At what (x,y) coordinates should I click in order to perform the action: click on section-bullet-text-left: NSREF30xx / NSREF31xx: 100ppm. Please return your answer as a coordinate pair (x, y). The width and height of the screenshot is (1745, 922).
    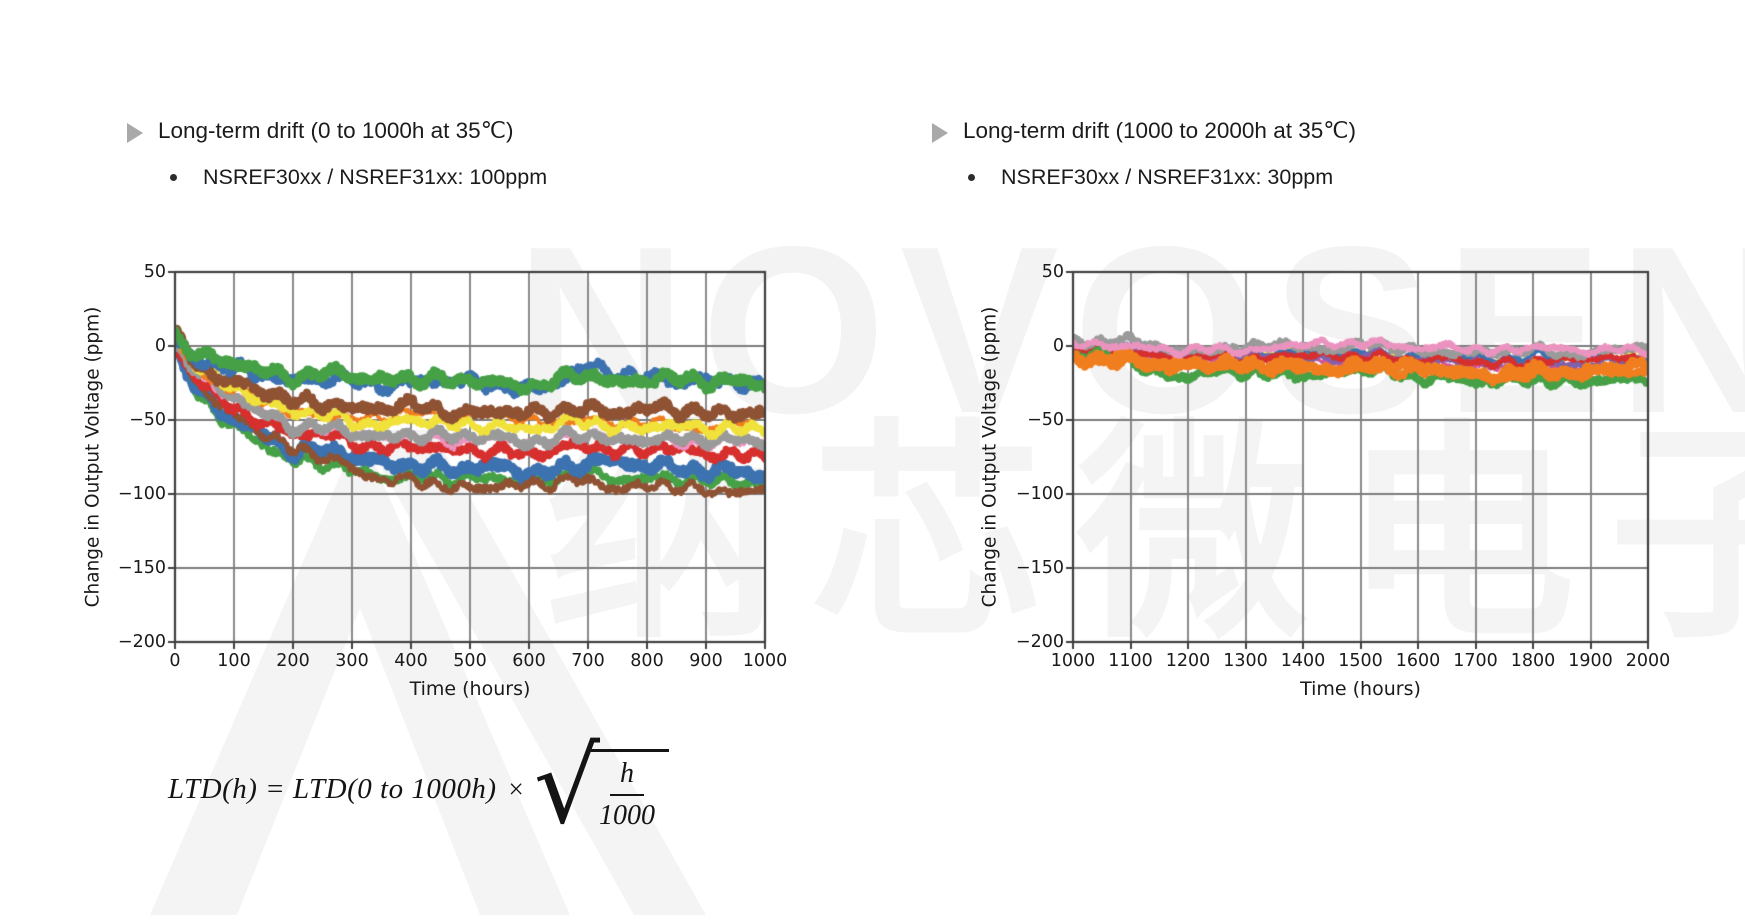
    Looking at the image, I should click on (375, 177).